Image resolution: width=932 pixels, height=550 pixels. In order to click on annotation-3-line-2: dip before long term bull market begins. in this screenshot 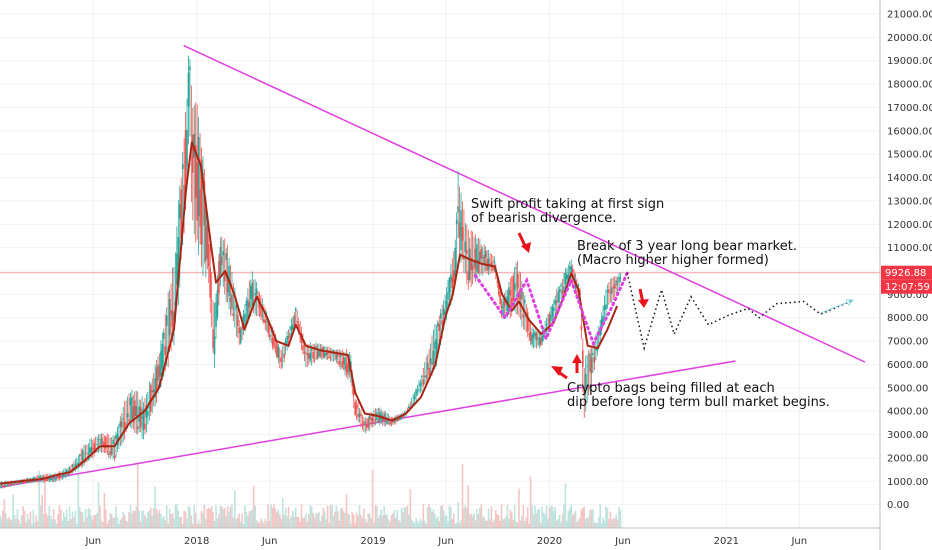, I will do `click(698, 402)`.